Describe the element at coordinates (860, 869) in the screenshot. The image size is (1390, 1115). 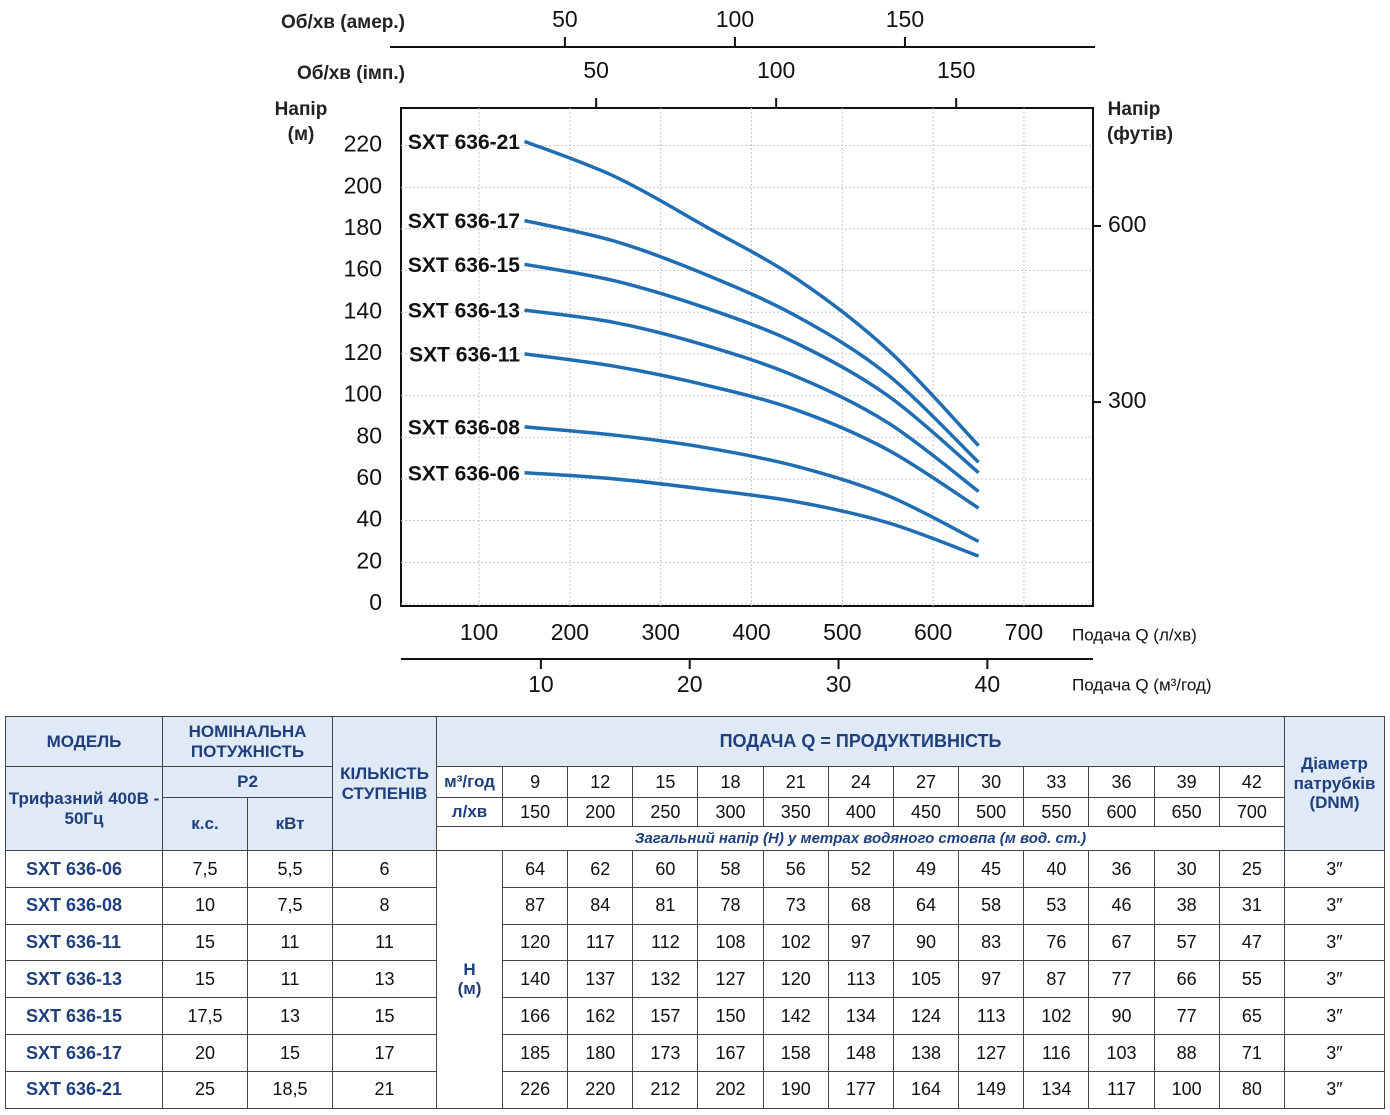
I see `head: 52` at that location.